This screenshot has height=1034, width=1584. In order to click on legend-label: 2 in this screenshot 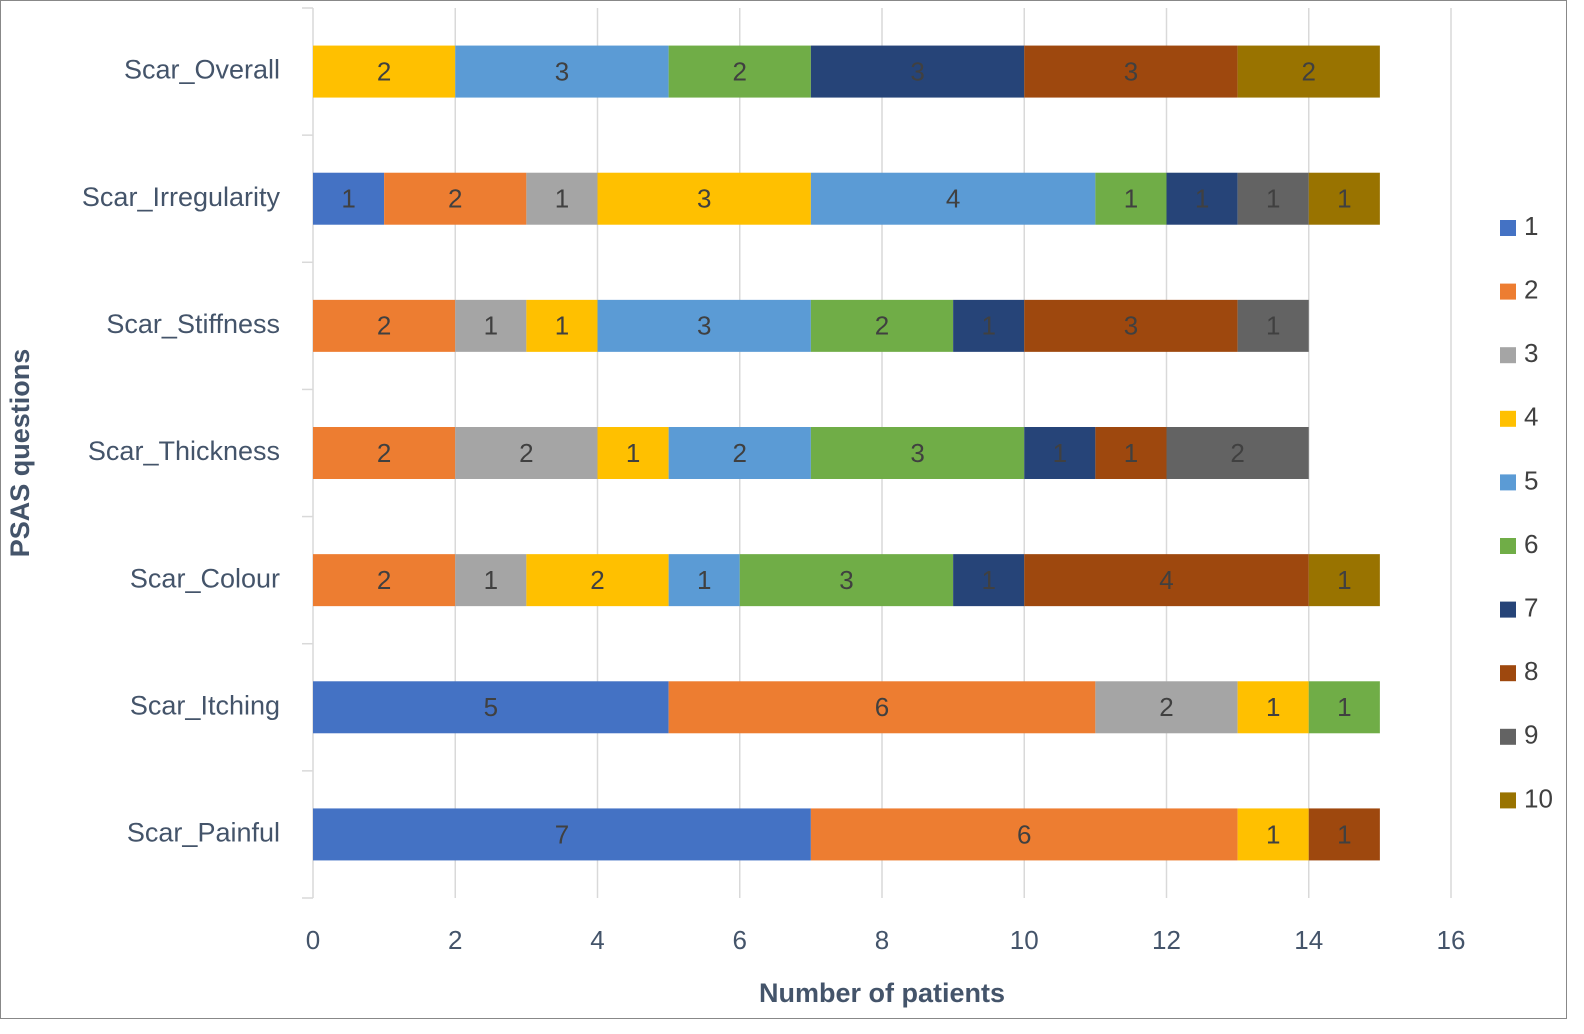, I will do `click(1531, 289)`.